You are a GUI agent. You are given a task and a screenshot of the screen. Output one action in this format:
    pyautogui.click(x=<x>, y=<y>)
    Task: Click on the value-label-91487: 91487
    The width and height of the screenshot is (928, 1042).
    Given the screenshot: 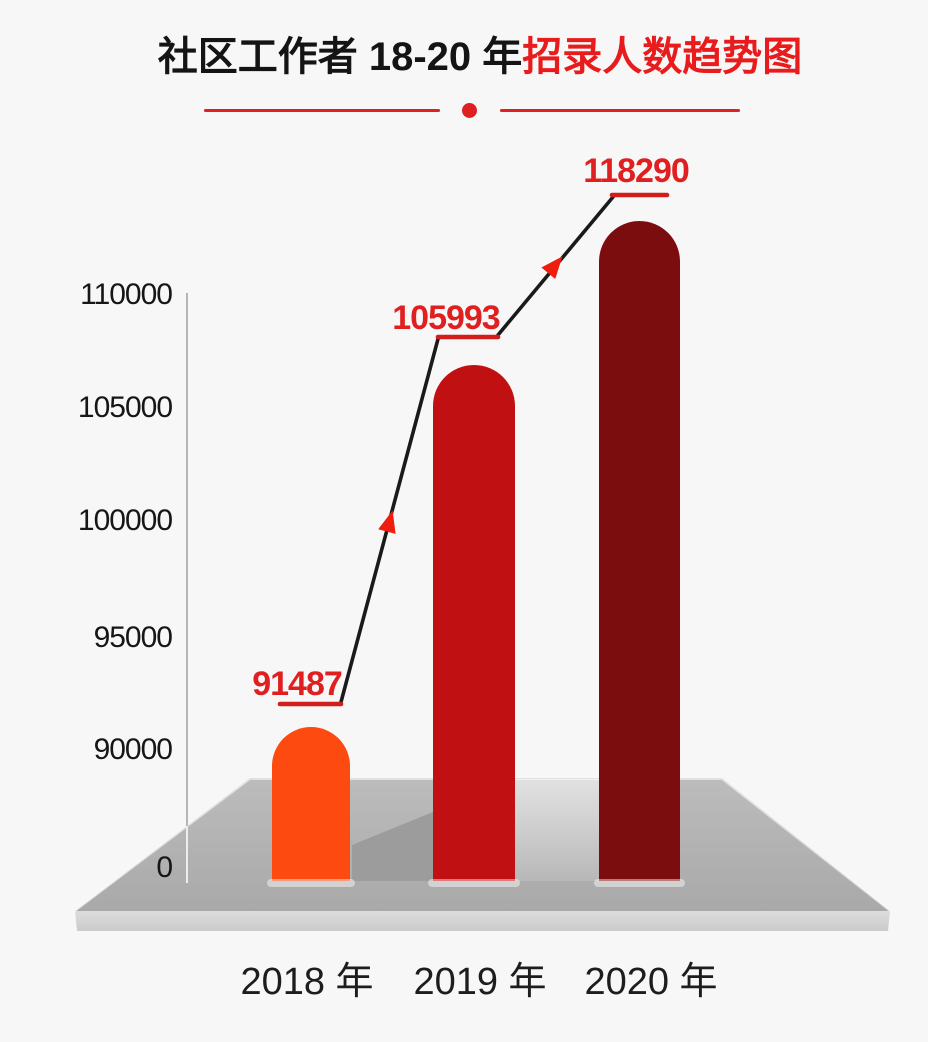 What is the action you would take?
    pyautogui.click(x=297, y=684)
    